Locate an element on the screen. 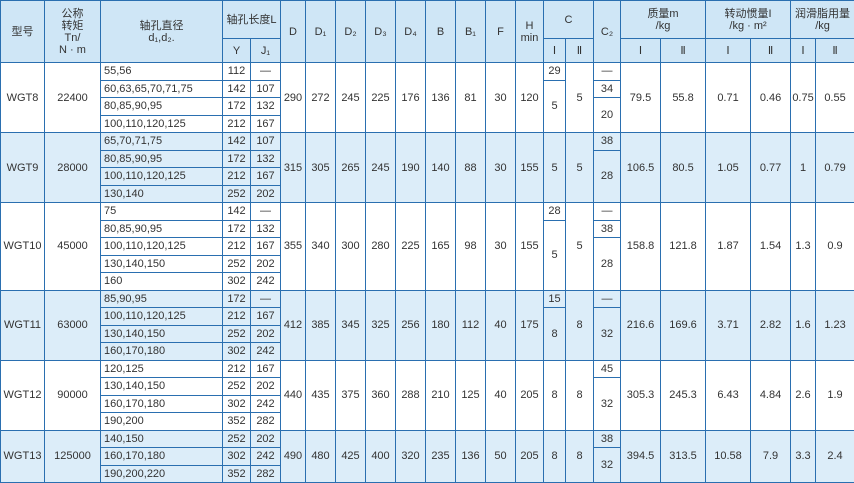 The image size is (854, 483). table-cell: 120 is located at coordinates (529, 97).